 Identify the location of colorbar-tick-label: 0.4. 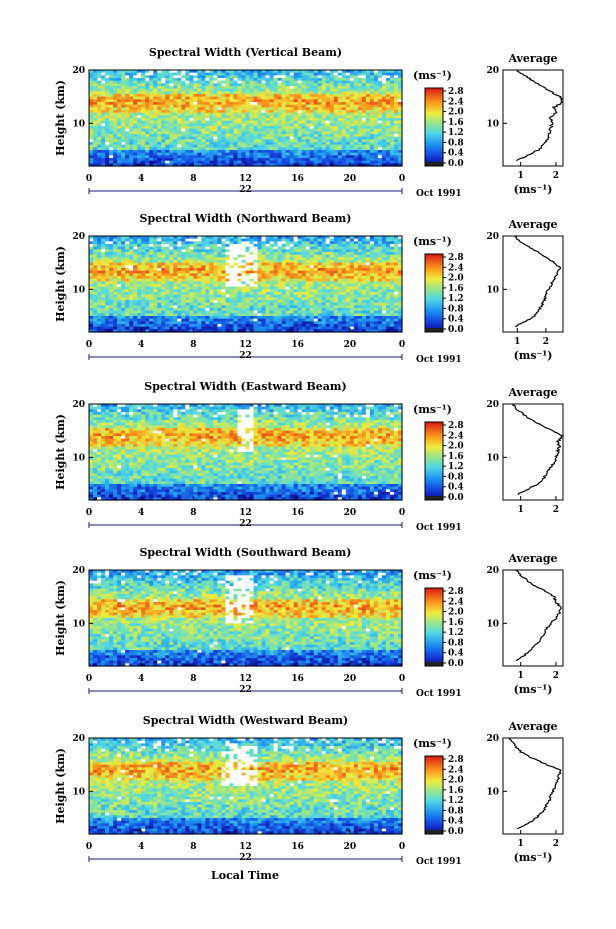
(456, 154).